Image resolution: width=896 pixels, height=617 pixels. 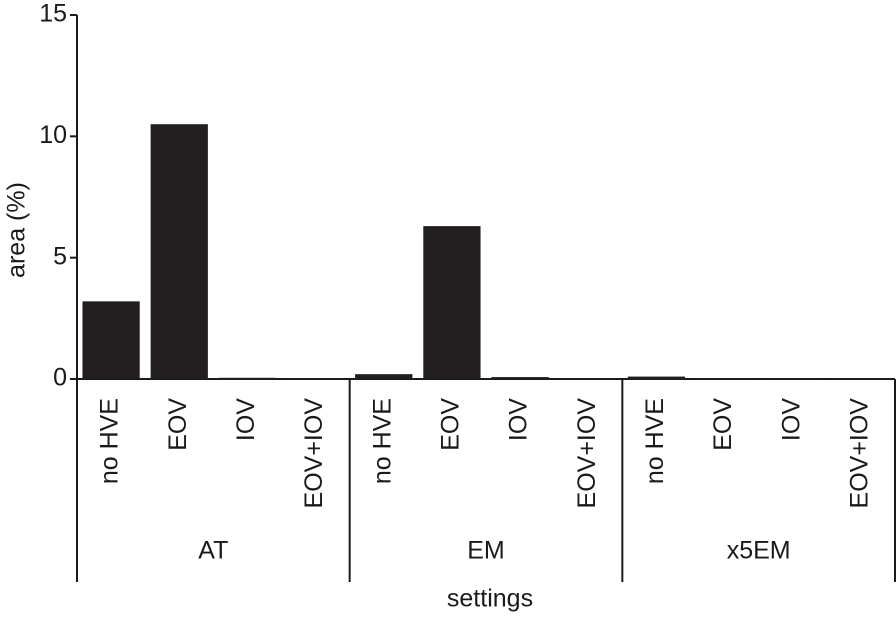 What do you see at coordinates (490, 599) in the screenshot?
I see `x-axis-label: settings` at bounding box center [490, 599].